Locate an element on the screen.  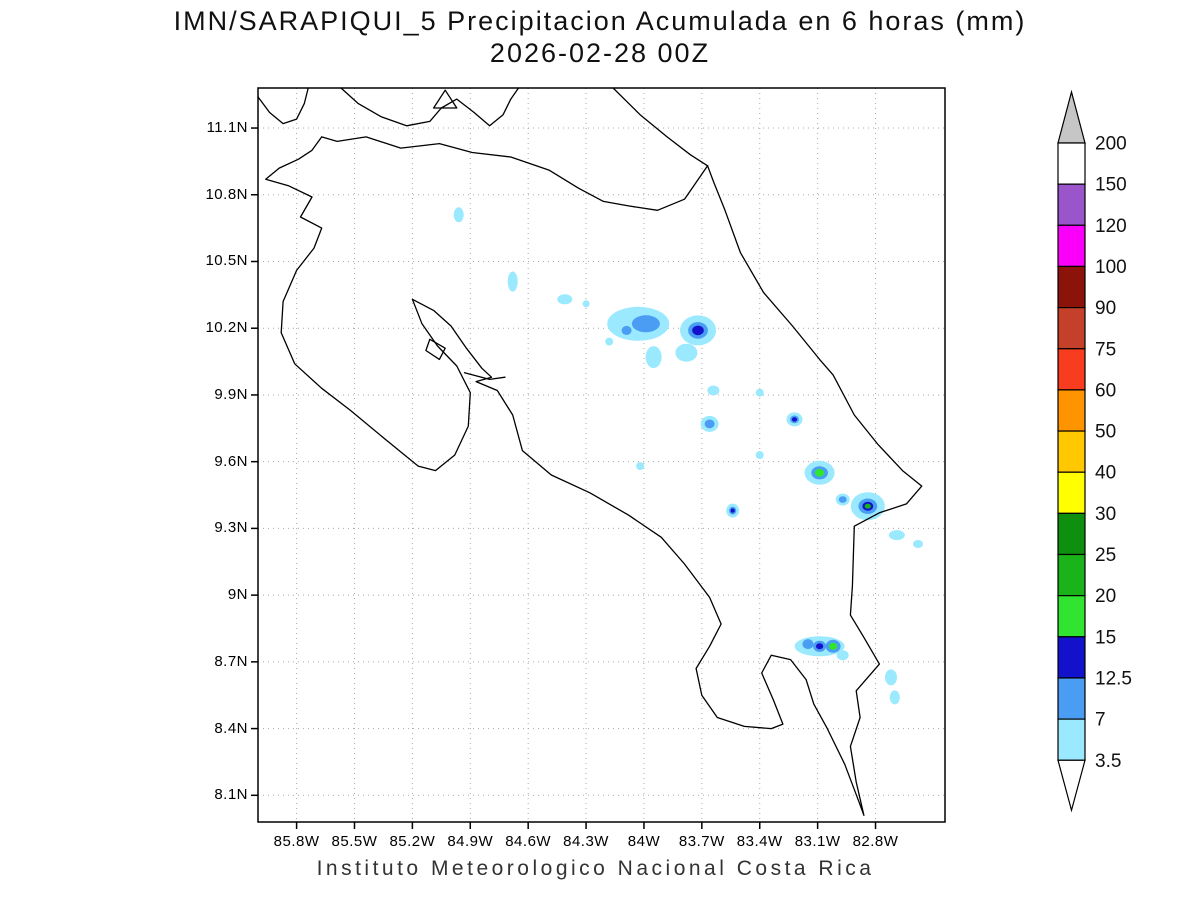
puntarenas-spit is located at coordinates (484, 376).